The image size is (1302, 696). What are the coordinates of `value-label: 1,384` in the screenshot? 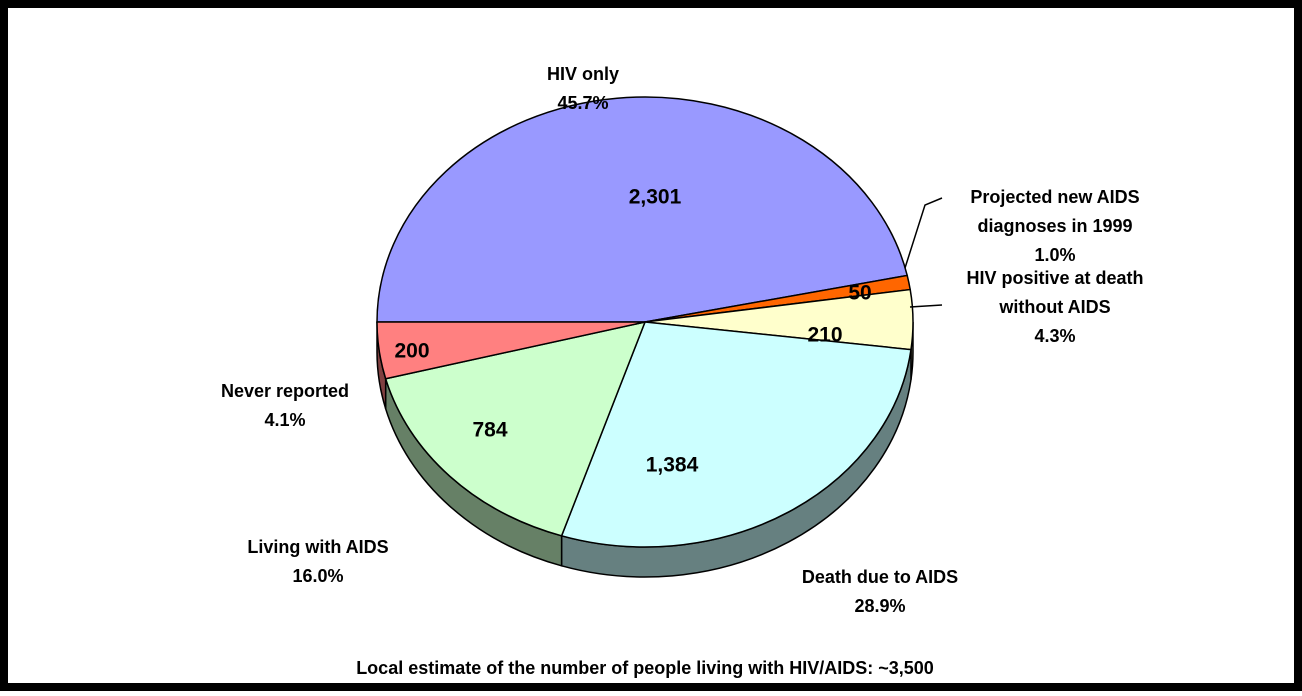 It's located at (672, 465).